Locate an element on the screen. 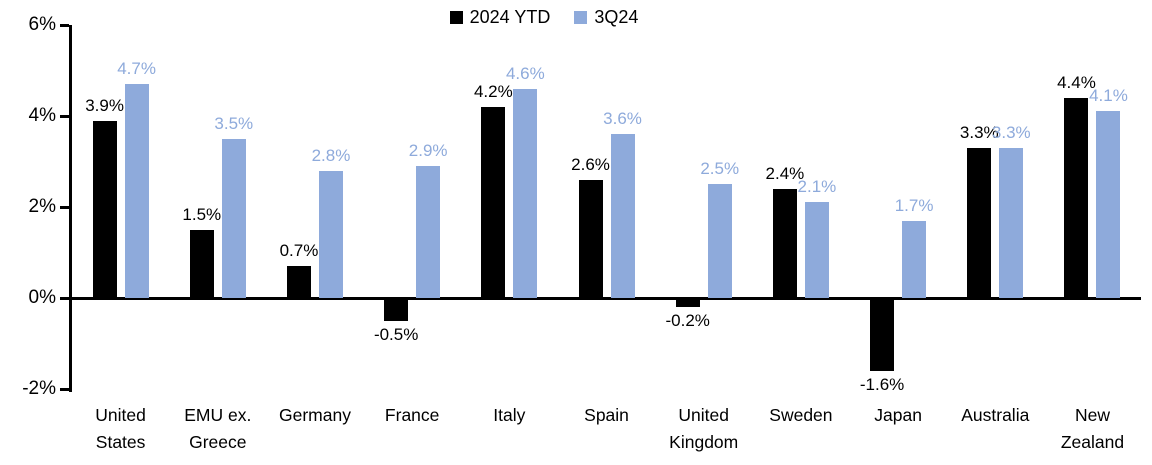 The image size is (1152, 465). value-label-2024-ytd: 2.4% is located at coordinates (785, 173).